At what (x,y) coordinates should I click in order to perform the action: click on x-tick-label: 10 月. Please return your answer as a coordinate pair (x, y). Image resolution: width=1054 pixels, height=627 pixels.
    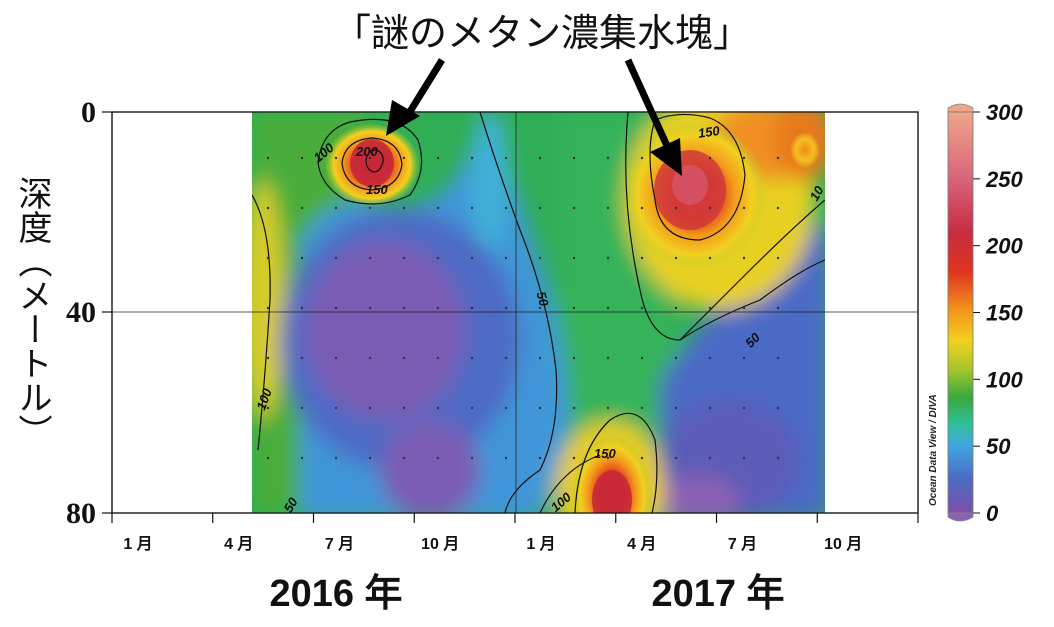
    Looking at the image, I should click on (440, 544).